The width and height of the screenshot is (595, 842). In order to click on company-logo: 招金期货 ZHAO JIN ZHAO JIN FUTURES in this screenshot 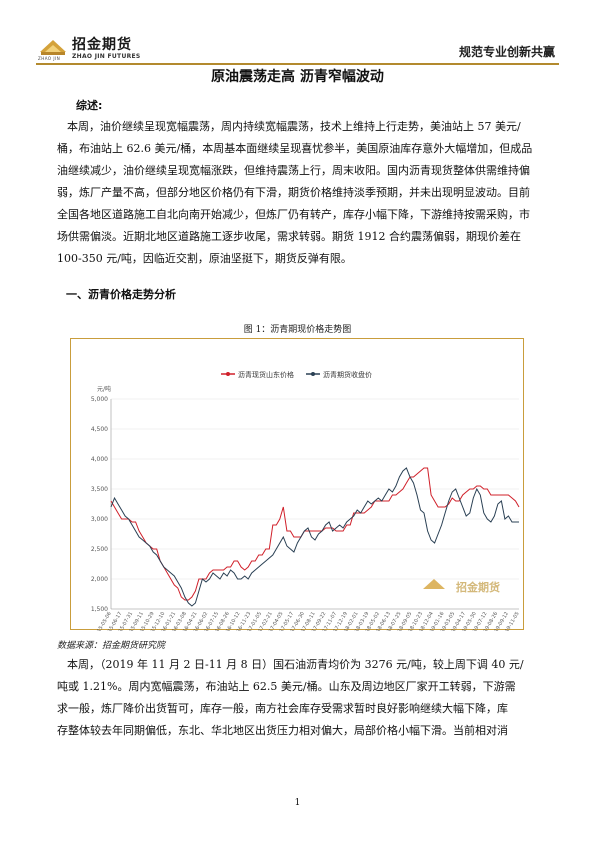, I will do `click(93, 48)`.